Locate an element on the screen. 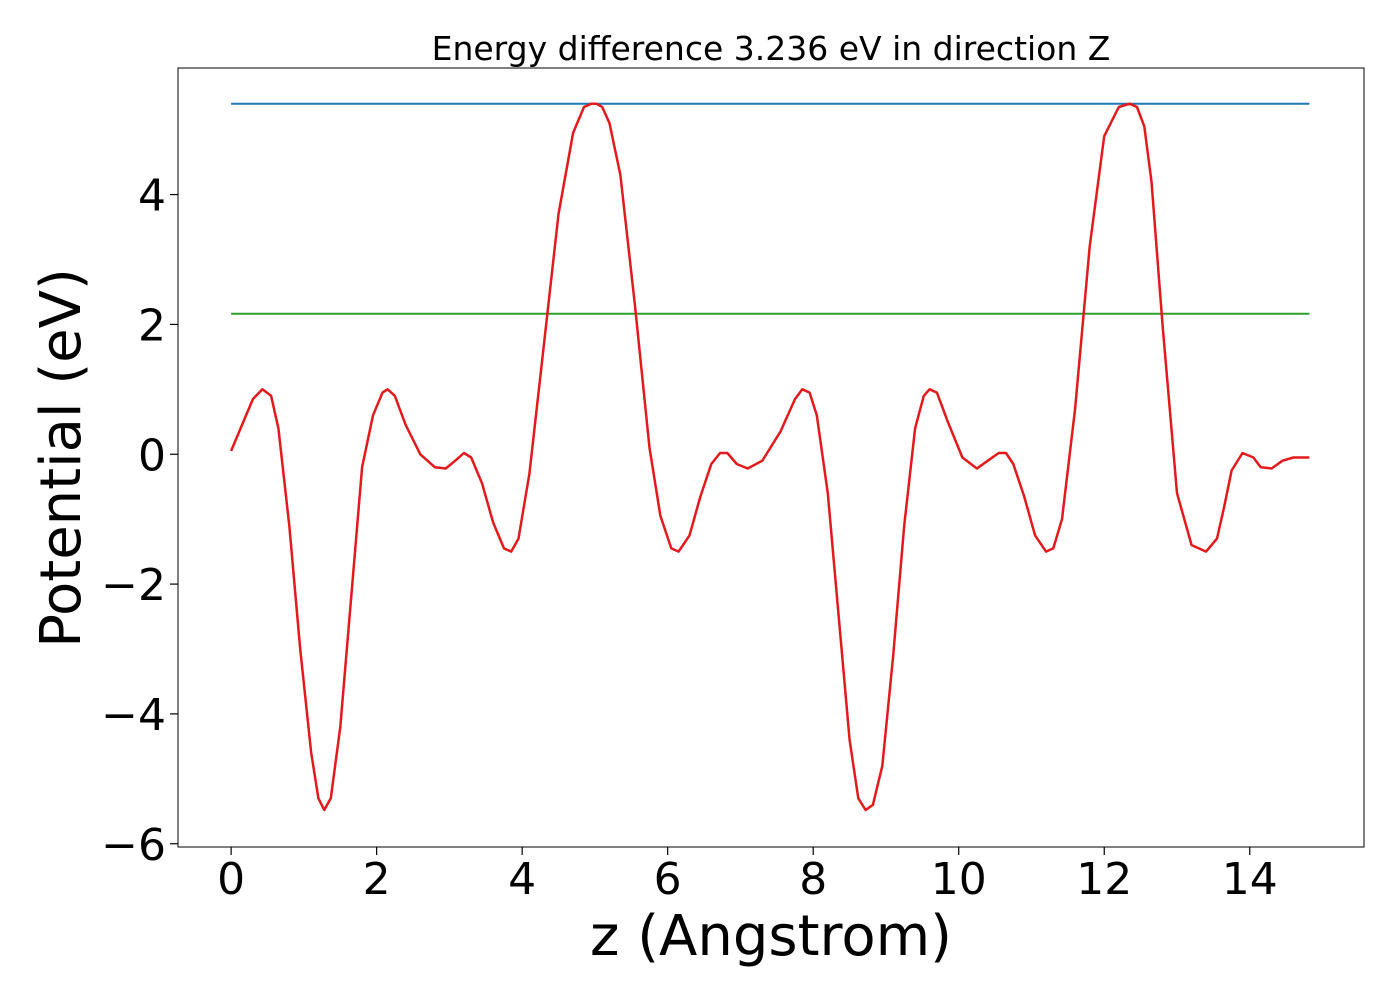 This screenshot has height=1004, width=1400. y-axis-ticks: −6 −4 −2 0 2 4 is located at coordinates (139, 521).